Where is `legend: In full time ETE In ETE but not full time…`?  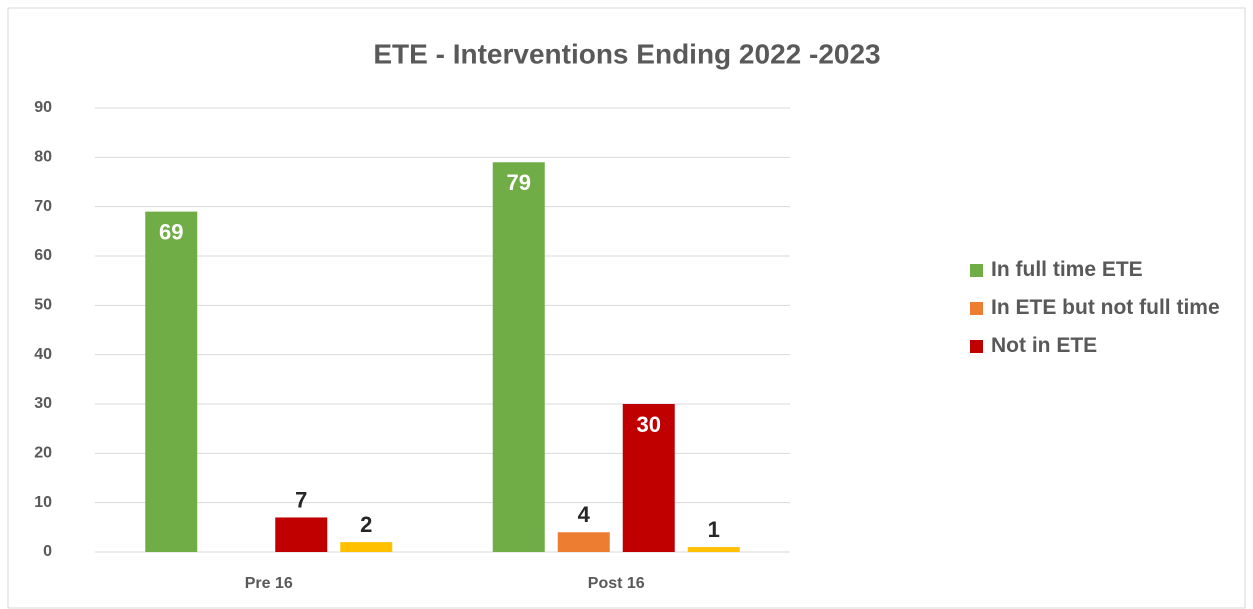 legend: In full time ETE In ETE but not full time… is located at coordinates (1100, 312).